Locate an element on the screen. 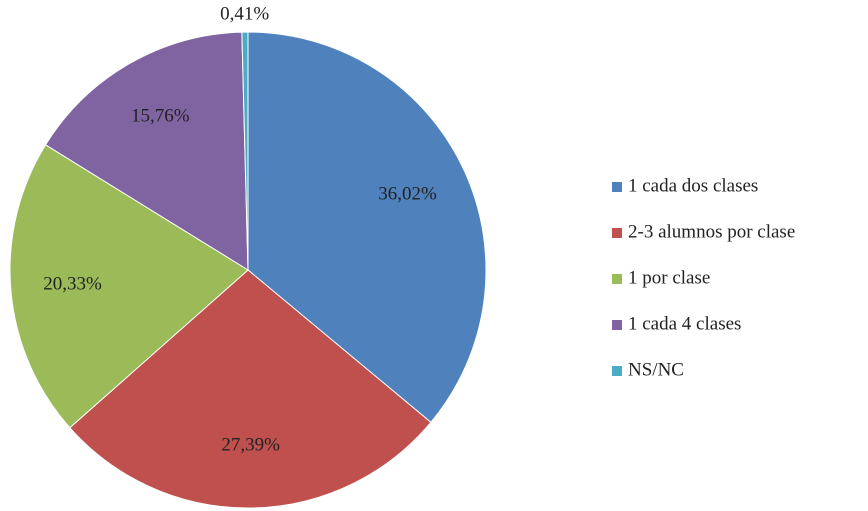  legend-label: 1 por clase is located at coordinates (669, 277).